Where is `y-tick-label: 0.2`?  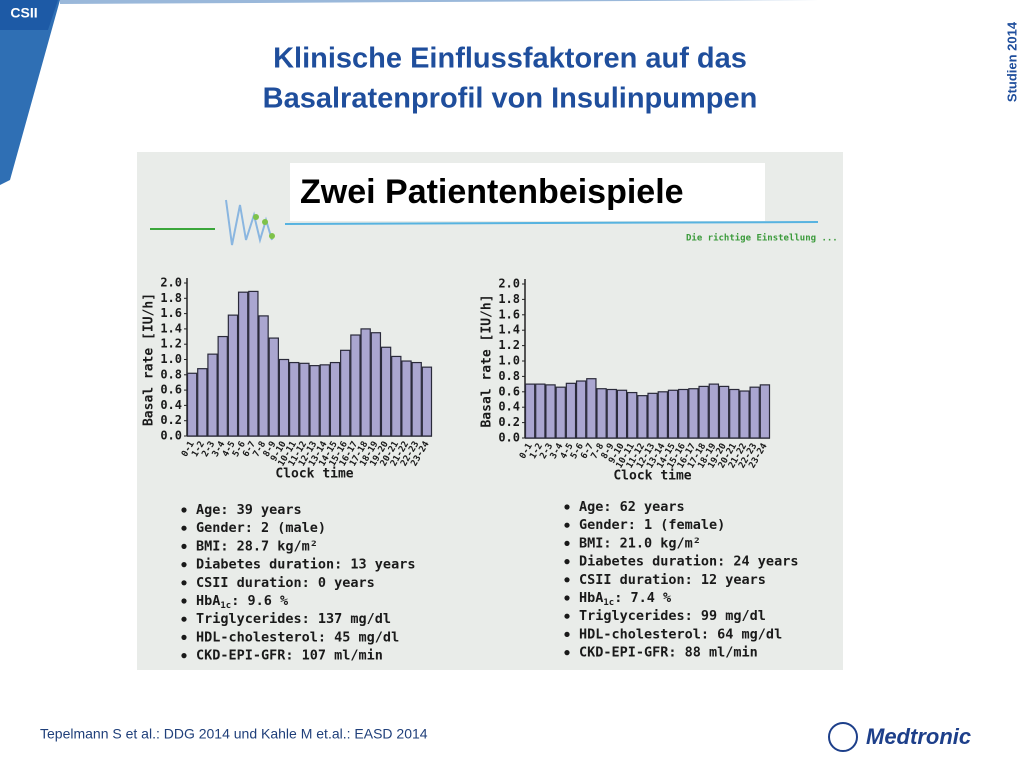 y-tick-label: 0.2 is located at coordinates (509, 422).